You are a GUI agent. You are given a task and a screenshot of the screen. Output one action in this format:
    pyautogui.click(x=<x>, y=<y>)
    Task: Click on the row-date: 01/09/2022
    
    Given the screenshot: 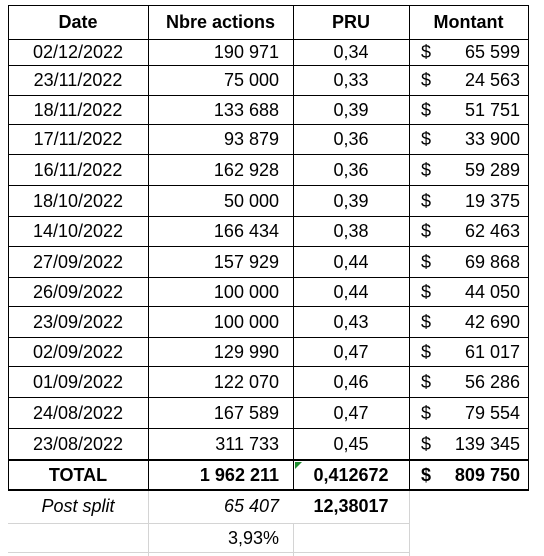 What is the action you would take?
    pyautogui.click(x=78, y=381)
    